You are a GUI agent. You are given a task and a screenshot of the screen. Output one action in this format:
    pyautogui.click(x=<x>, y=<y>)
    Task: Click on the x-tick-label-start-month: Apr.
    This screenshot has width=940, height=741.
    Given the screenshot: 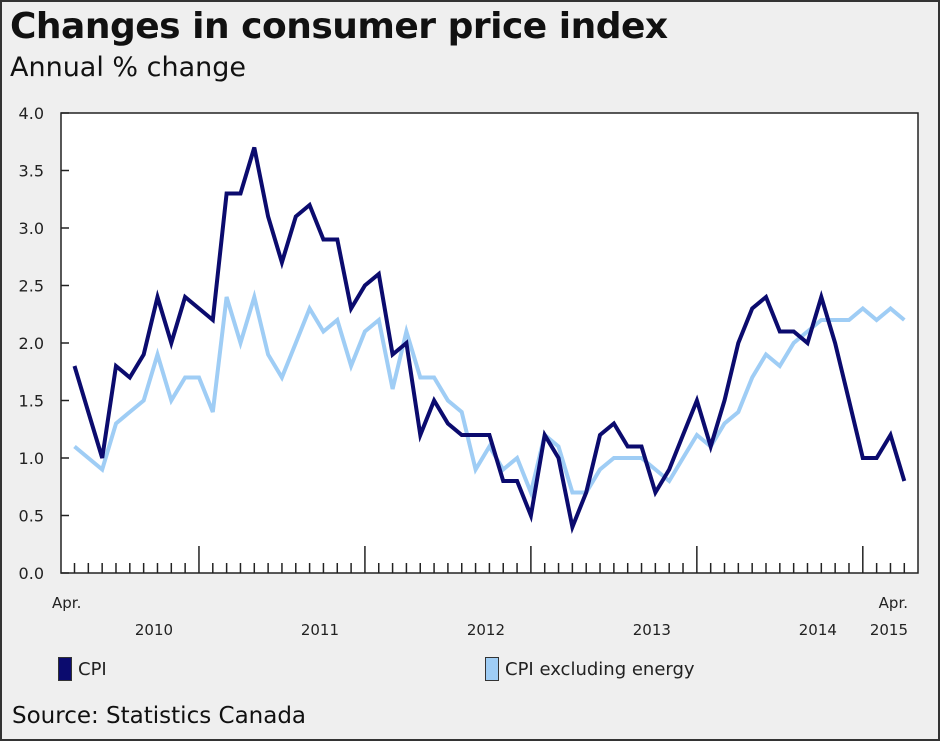 What is the action you would take?
    pyautogui.click(x=66, y=603)
    